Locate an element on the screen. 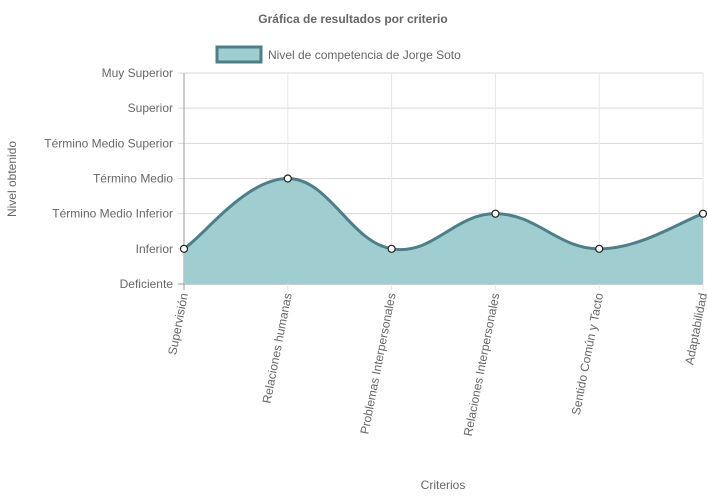  legend-label: Nivel de competencia de Jorge Soto is located at coordinates (364, 55).